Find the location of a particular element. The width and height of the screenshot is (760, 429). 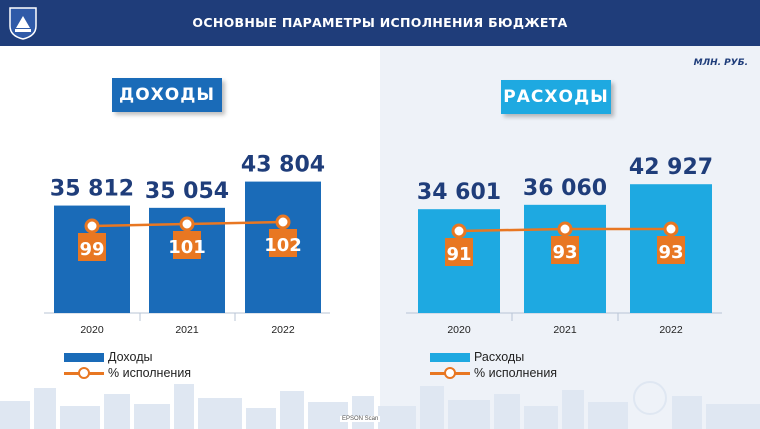

expense-x-tick-label: 2021 is located at coordinates (565, 330).